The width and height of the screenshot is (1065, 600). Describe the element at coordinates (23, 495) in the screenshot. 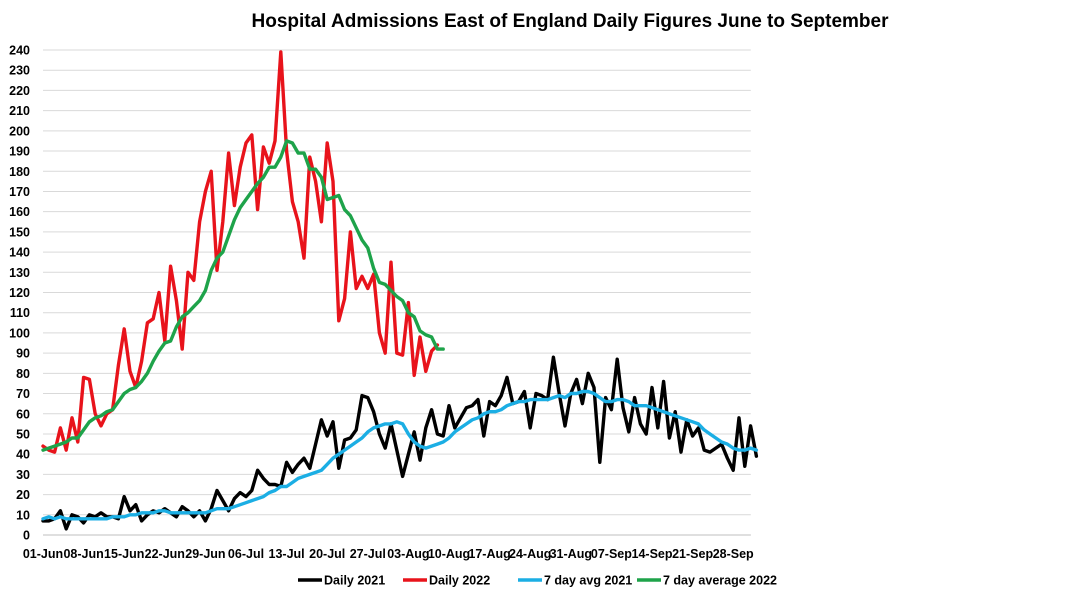

I see `y-tick-label: 20` at that location.